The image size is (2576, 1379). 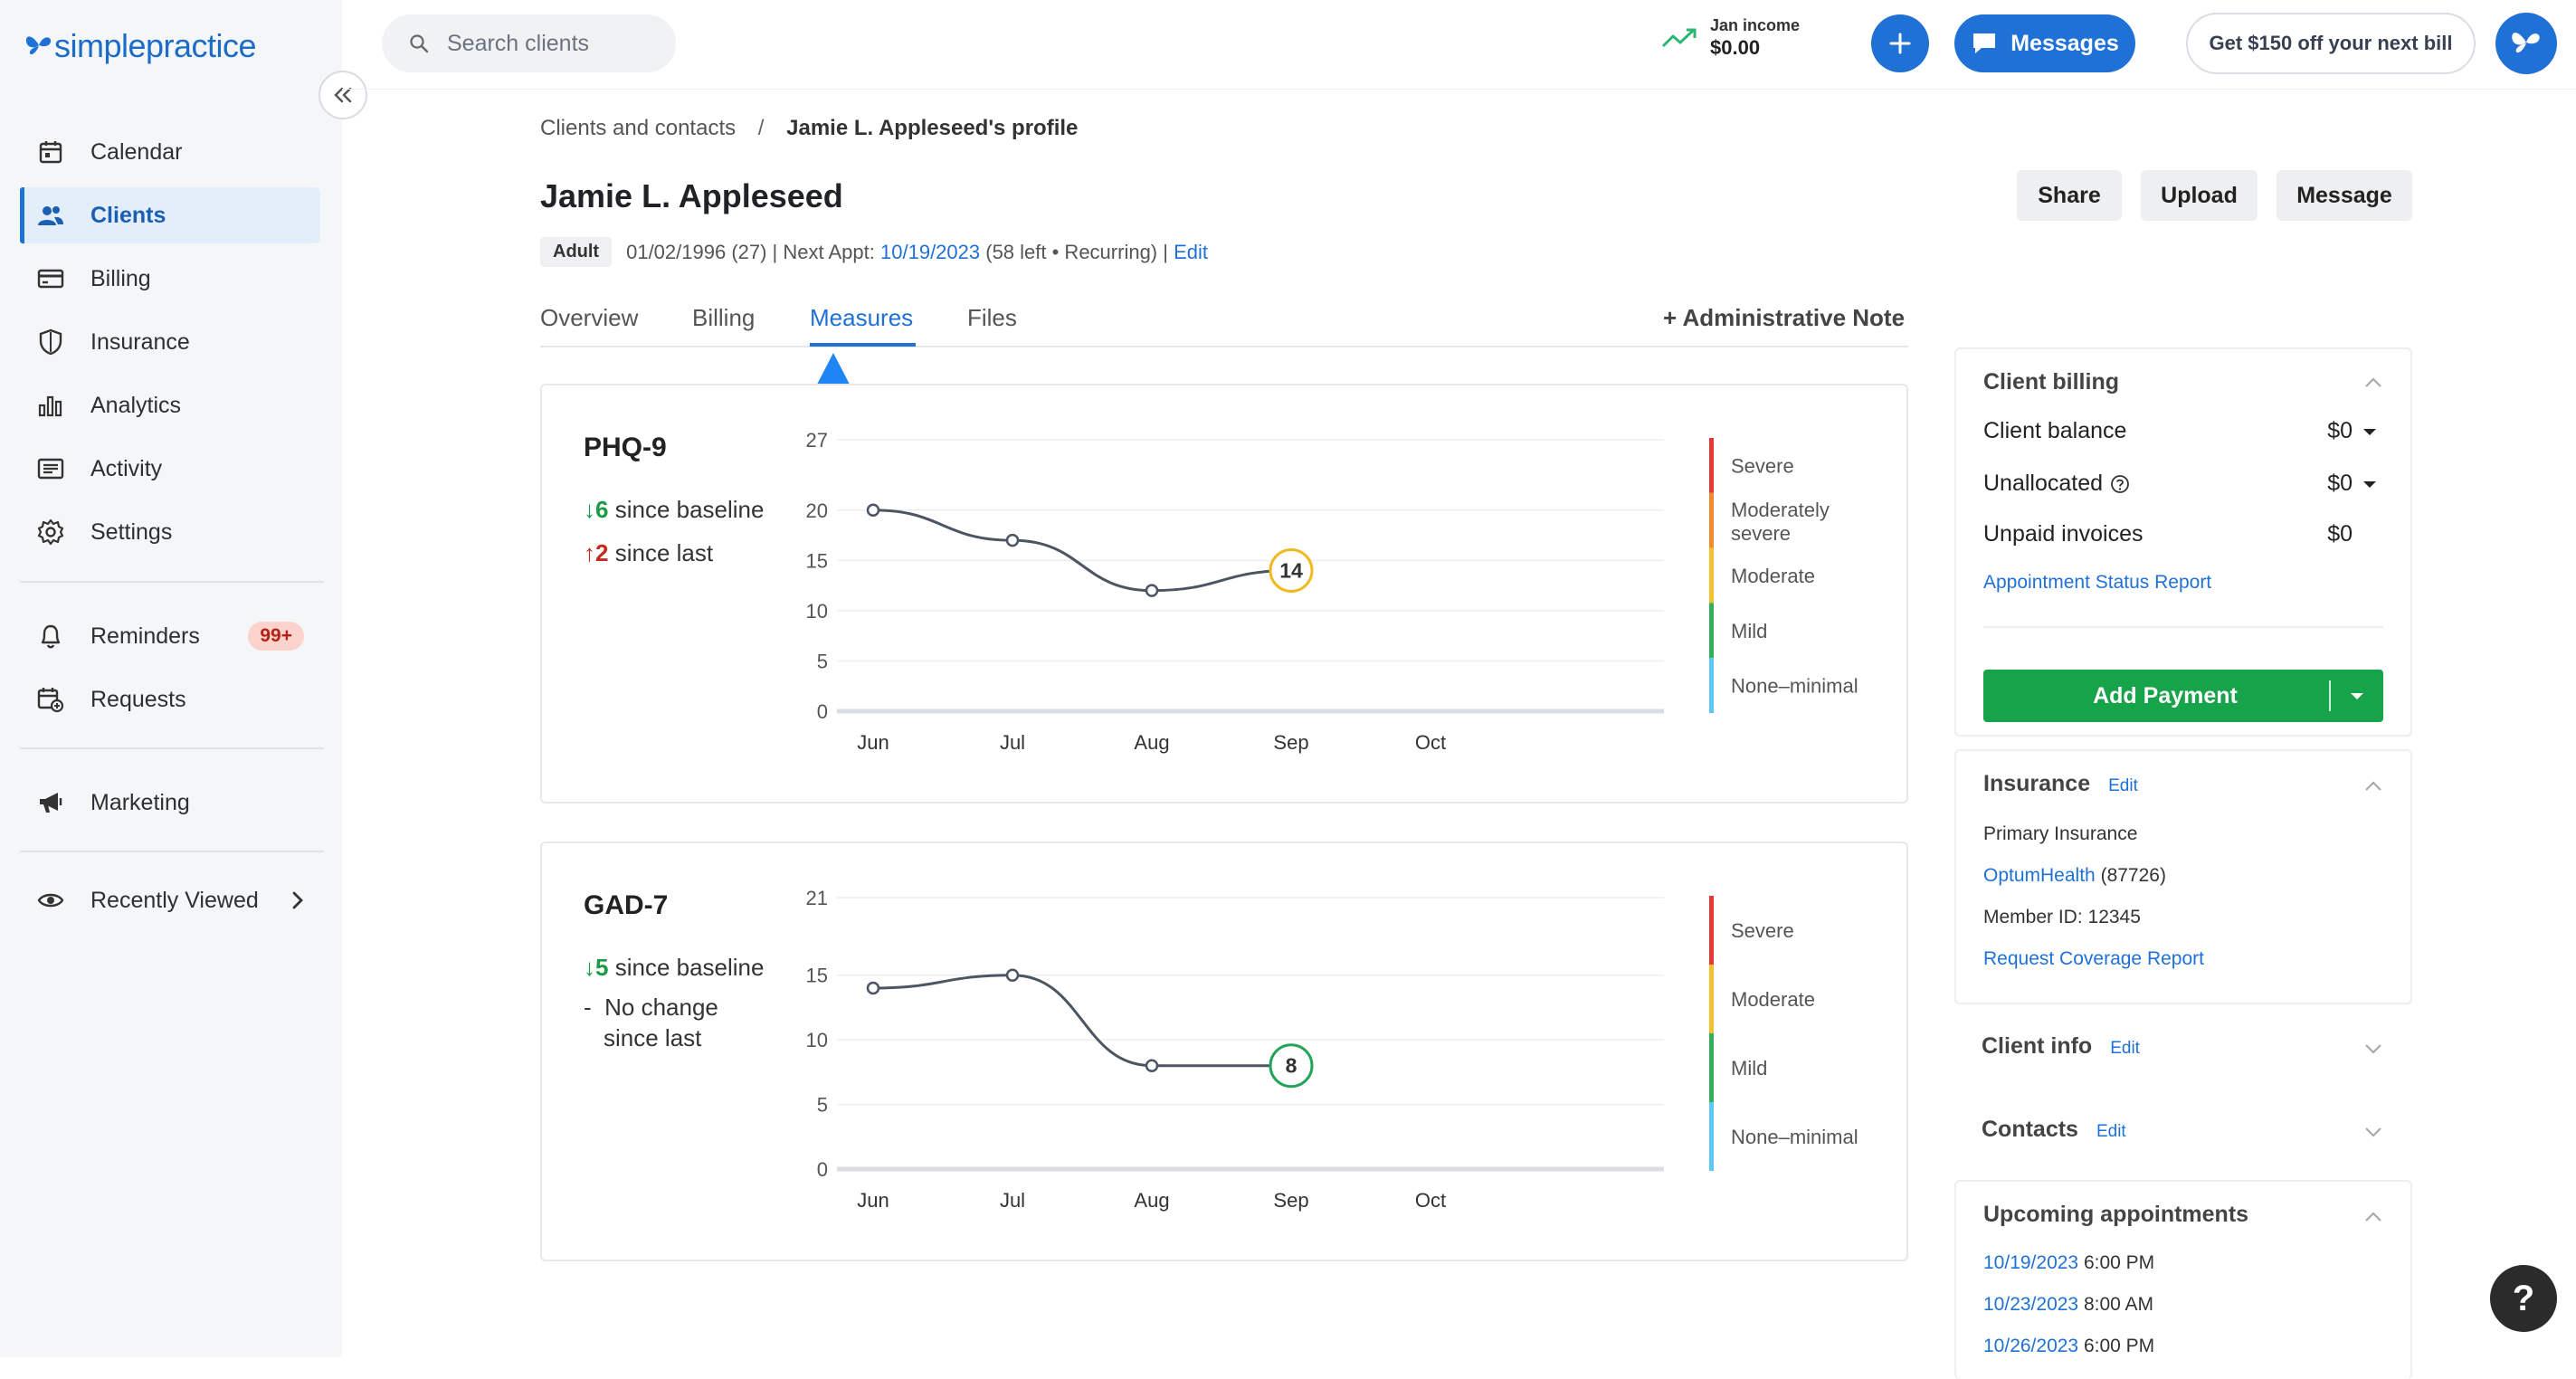 I want to click on sidebar-item-billing: Billing, so click(x=170, y=279).